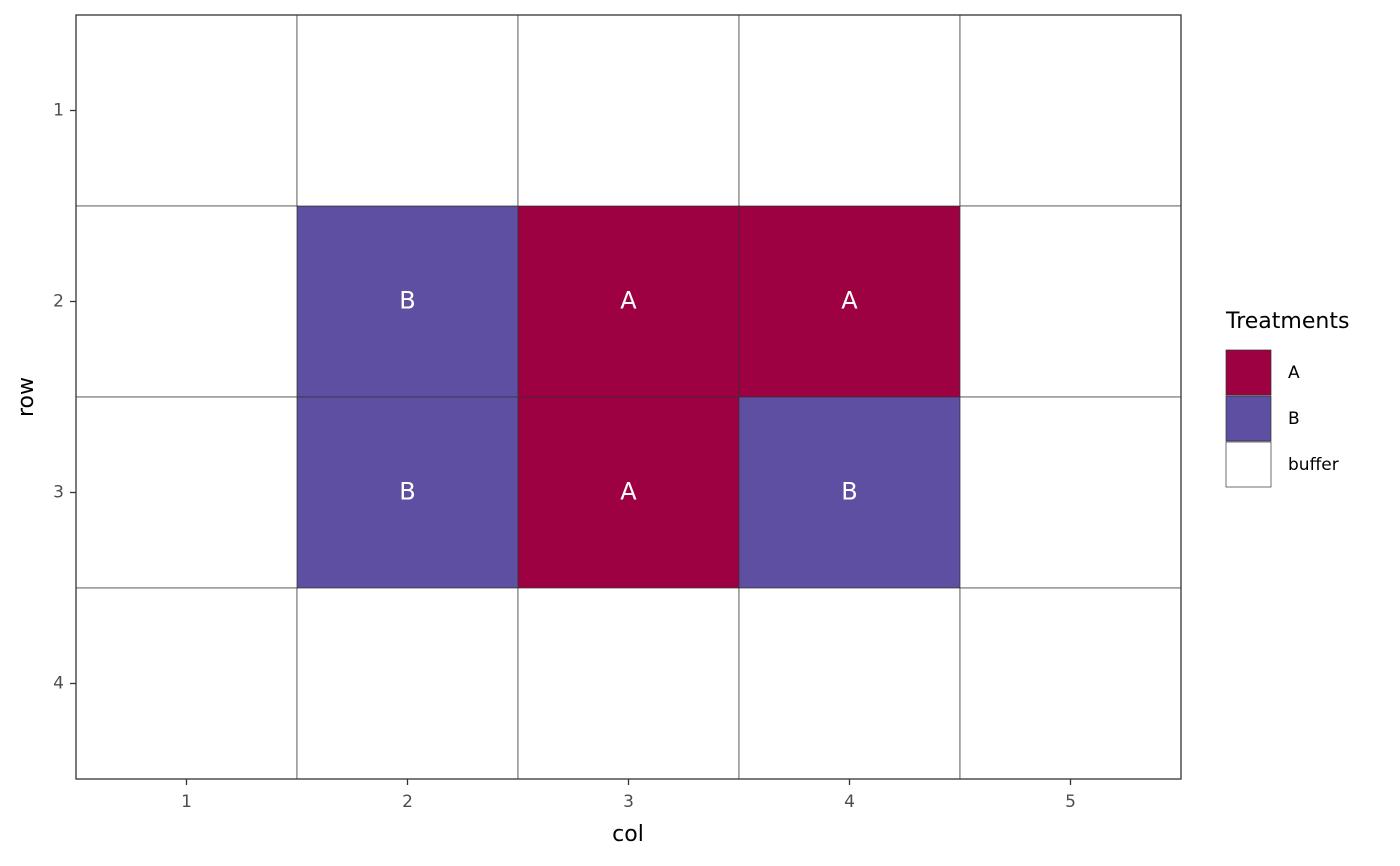 The height and width of the screenshot is (866, 1400). I want to click on y-tick-label: 3, so click(58, 493).